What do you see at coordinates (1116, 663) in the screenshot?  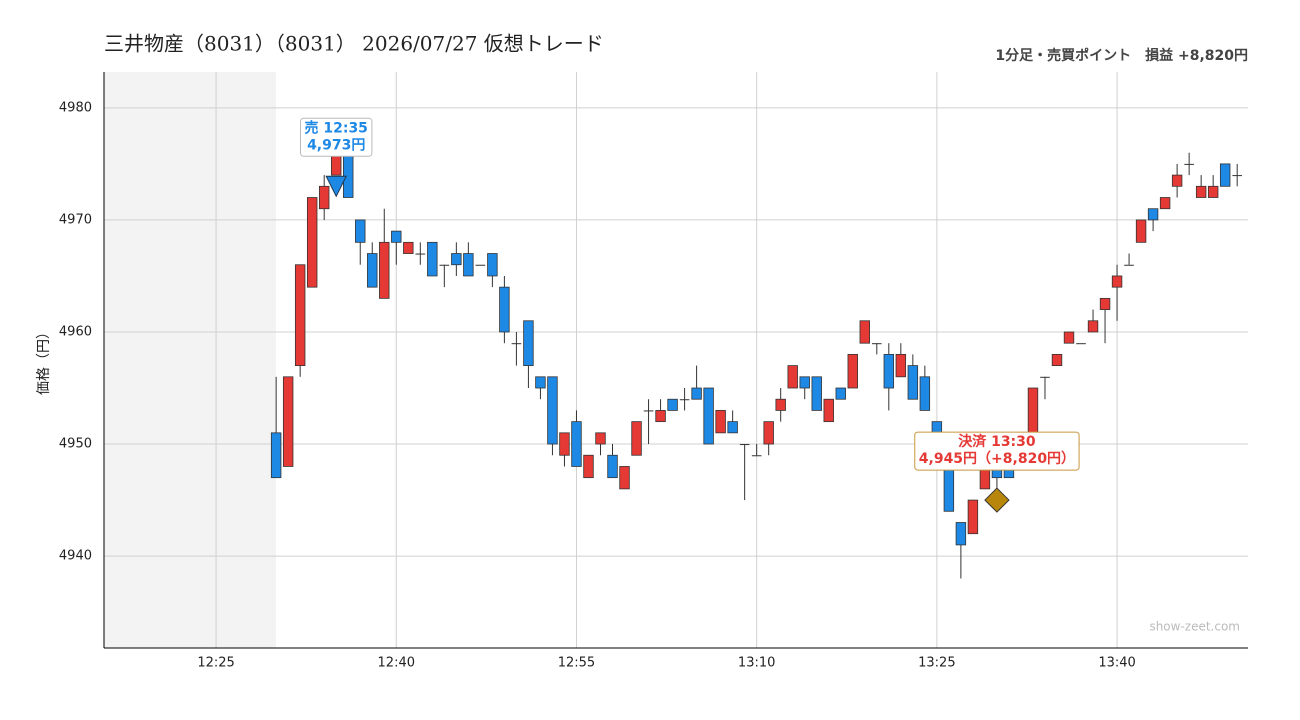 I see `x-tick-label: 13:40` at bounding box center [1116, 663].